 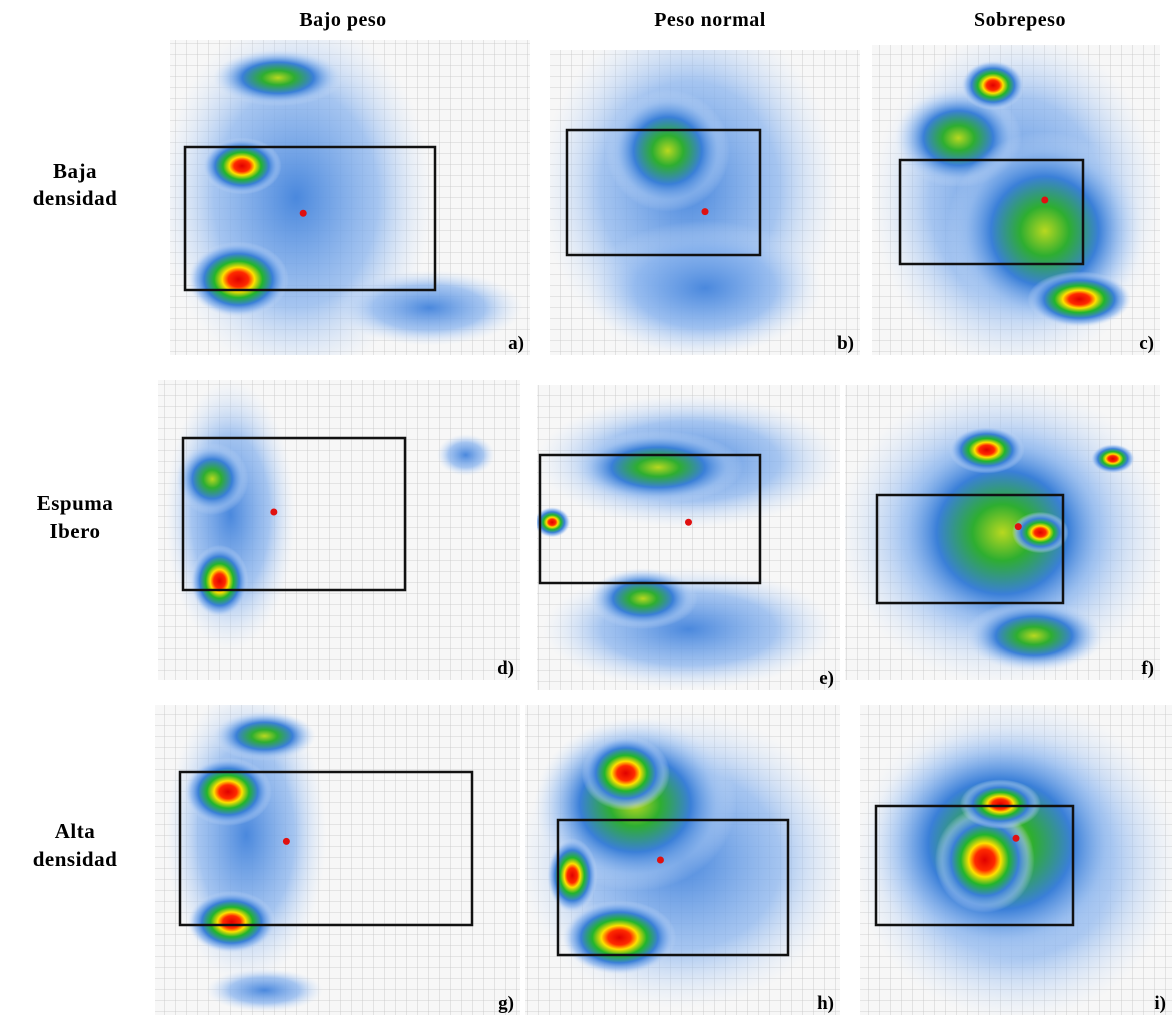 I want to click on panel-label: c), so click(x=1146, y=343).